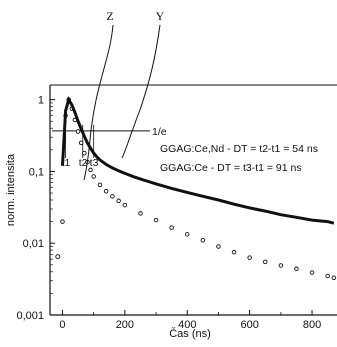  What do you see at coordinates (159, 132) in the screenshot?
I see `one-over-e-label: 1/e` at bounding box center [159, 132].